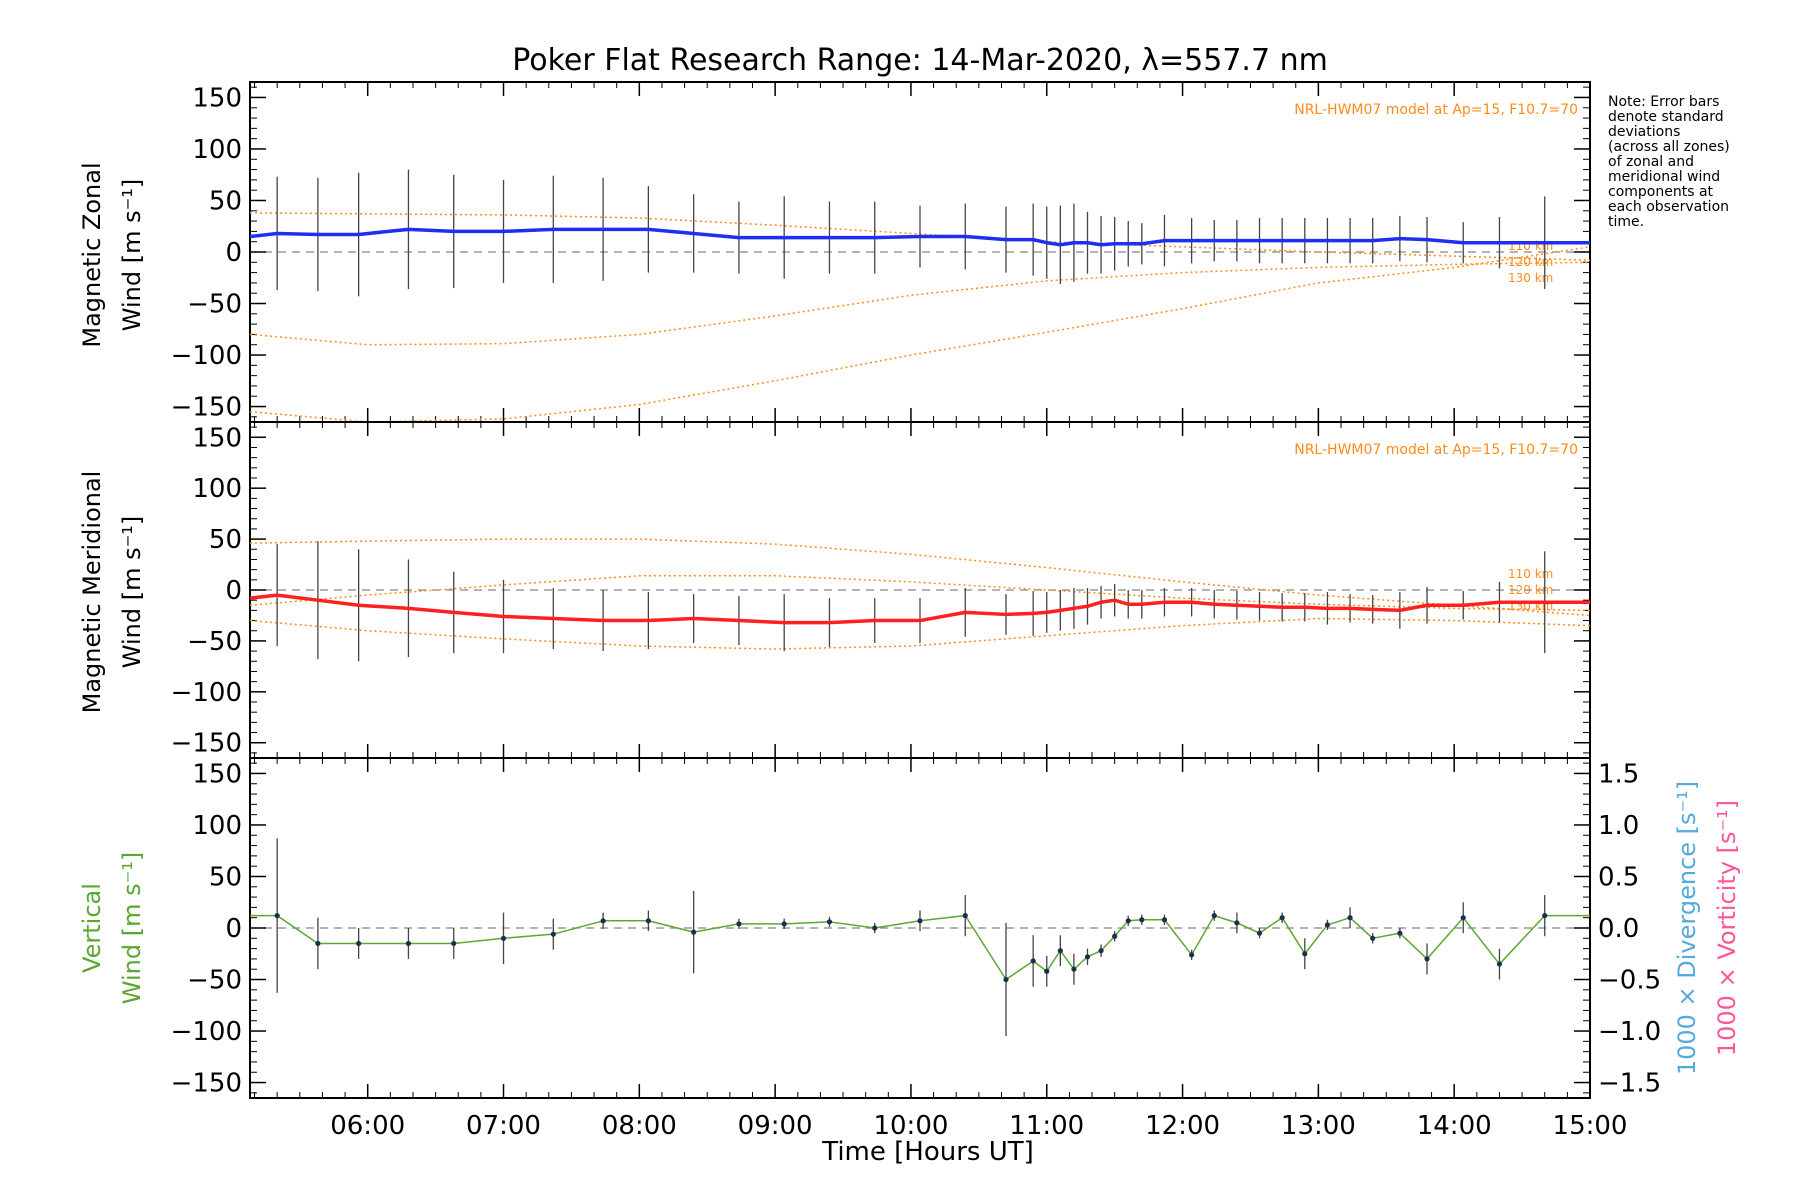 The height and width of the screenshot is (1204, 1800). Describe the element at coordinates (1046, 1126) in the screenshot. I see `x-tick-label: 11:00` at that location.